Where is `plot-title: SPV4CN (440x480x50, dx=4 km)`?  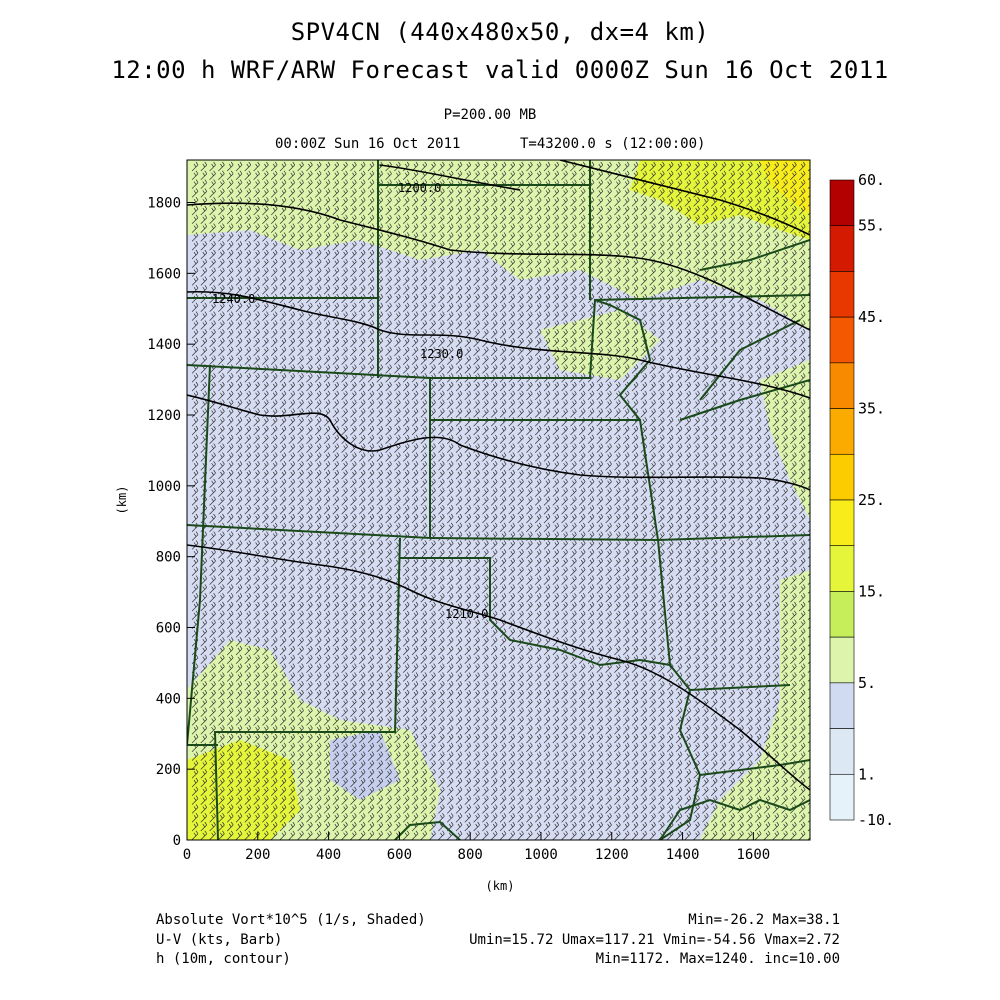
plot-title: SPV4CN (440x480x50, dx=4 km) is located at coordinates (500, 32).